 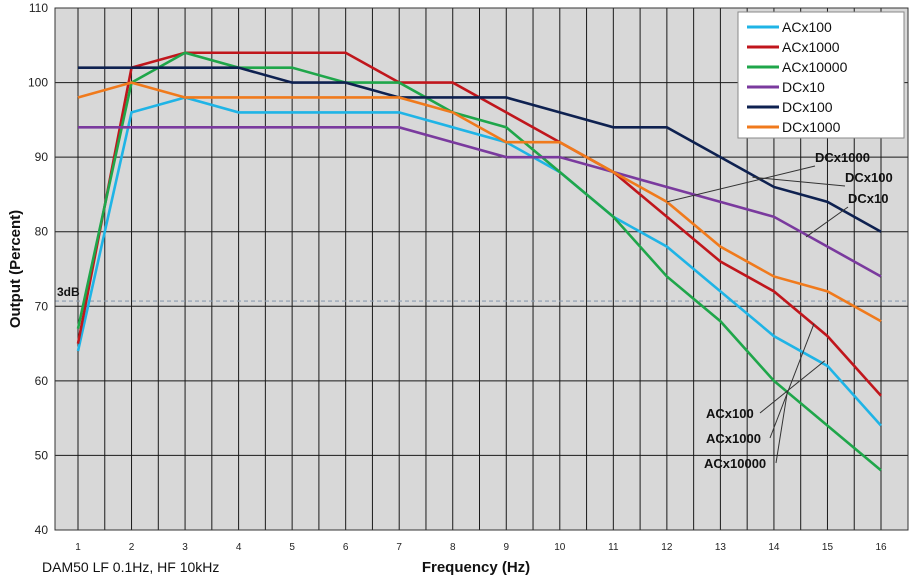 What do you see at coordinates (721, 547) in the screenshot?
I see `x-tick-label: 13` at bounding box center [721, 547].